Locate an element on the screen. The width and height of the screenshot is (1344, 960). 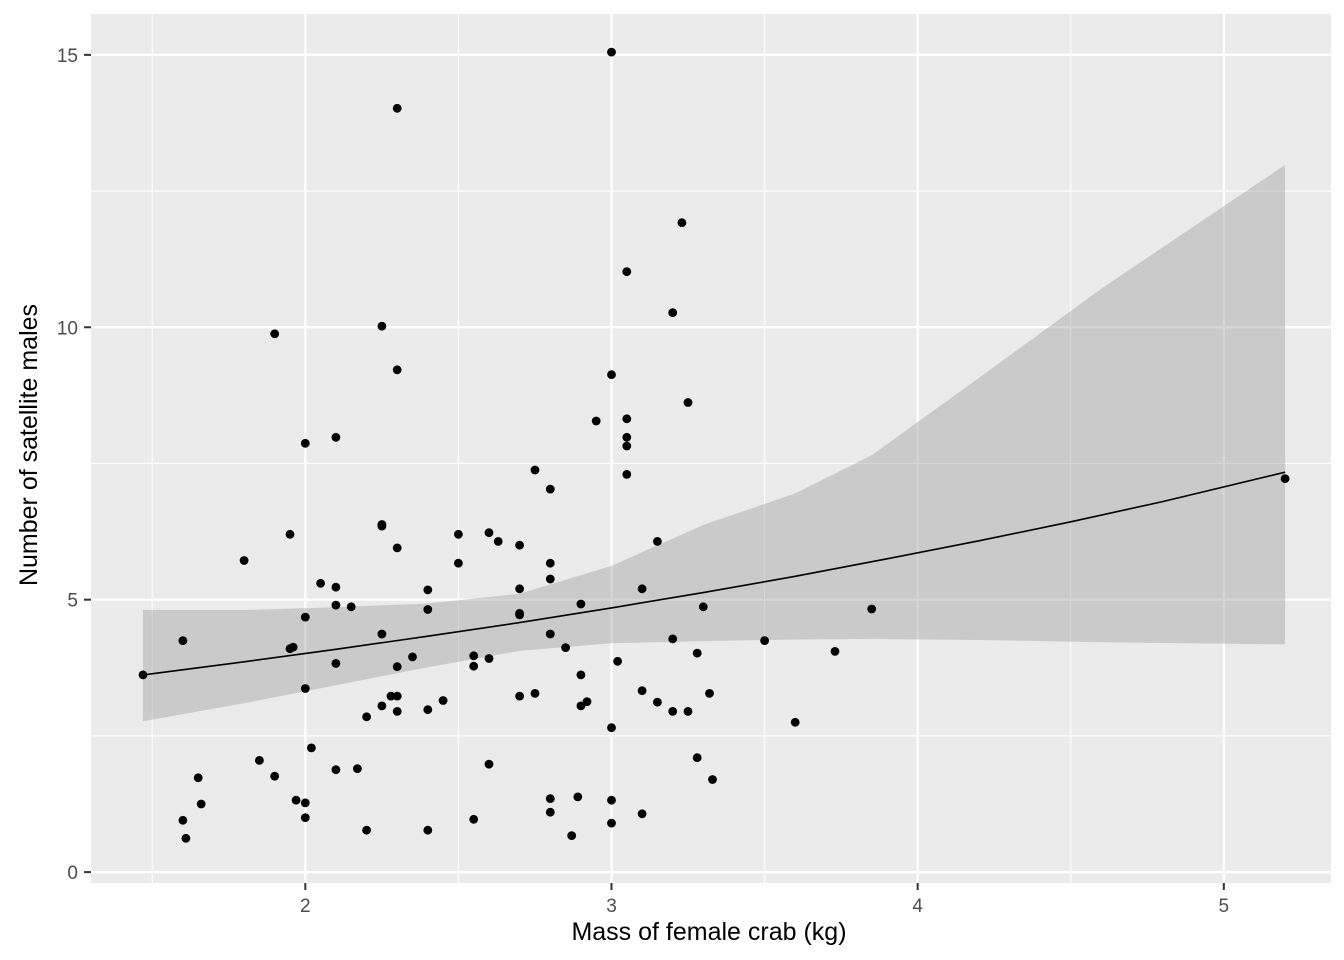
x-tick-label: 5 is located at coordinates (1224, 906).